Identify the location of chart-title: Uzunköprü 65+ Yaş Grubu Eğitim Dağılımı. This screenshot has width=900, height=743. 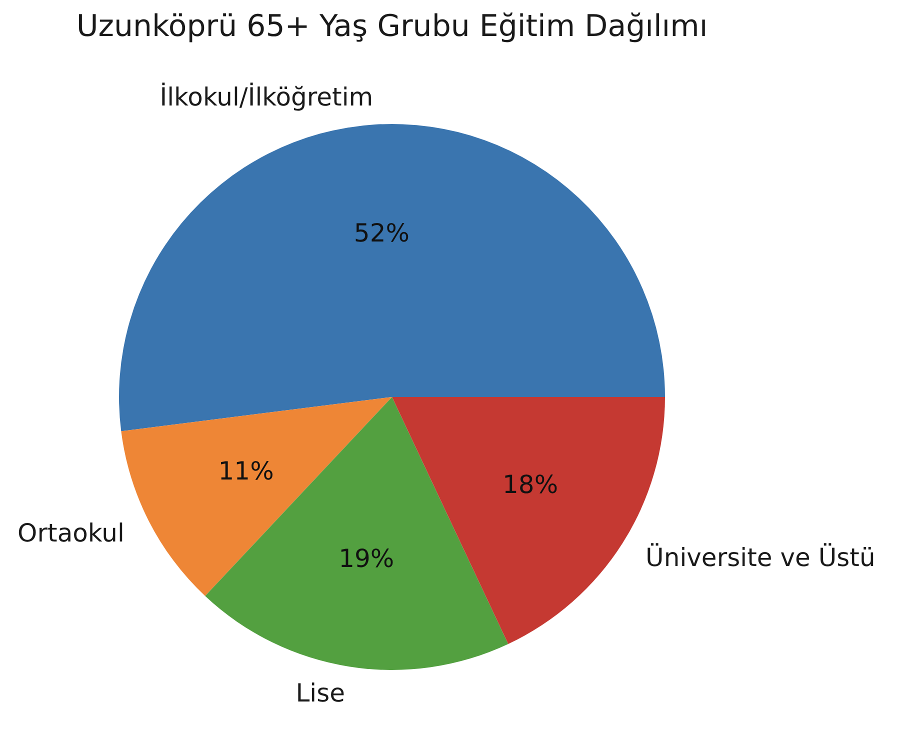
(392, 26).